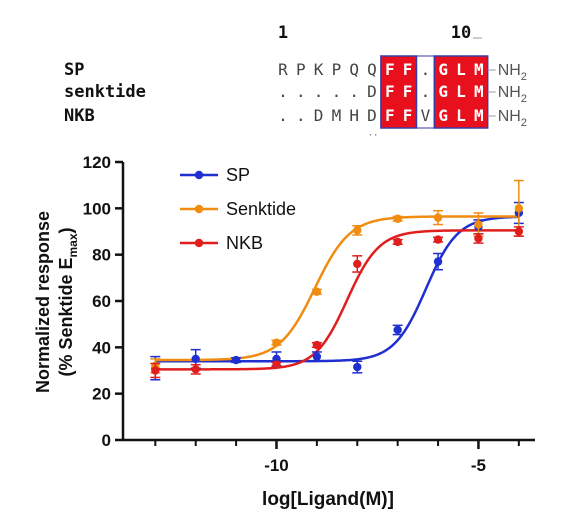  Describe the element at coordinates (372, 69) in the screenshot. I see `residue-sp-6: Q` at that location.